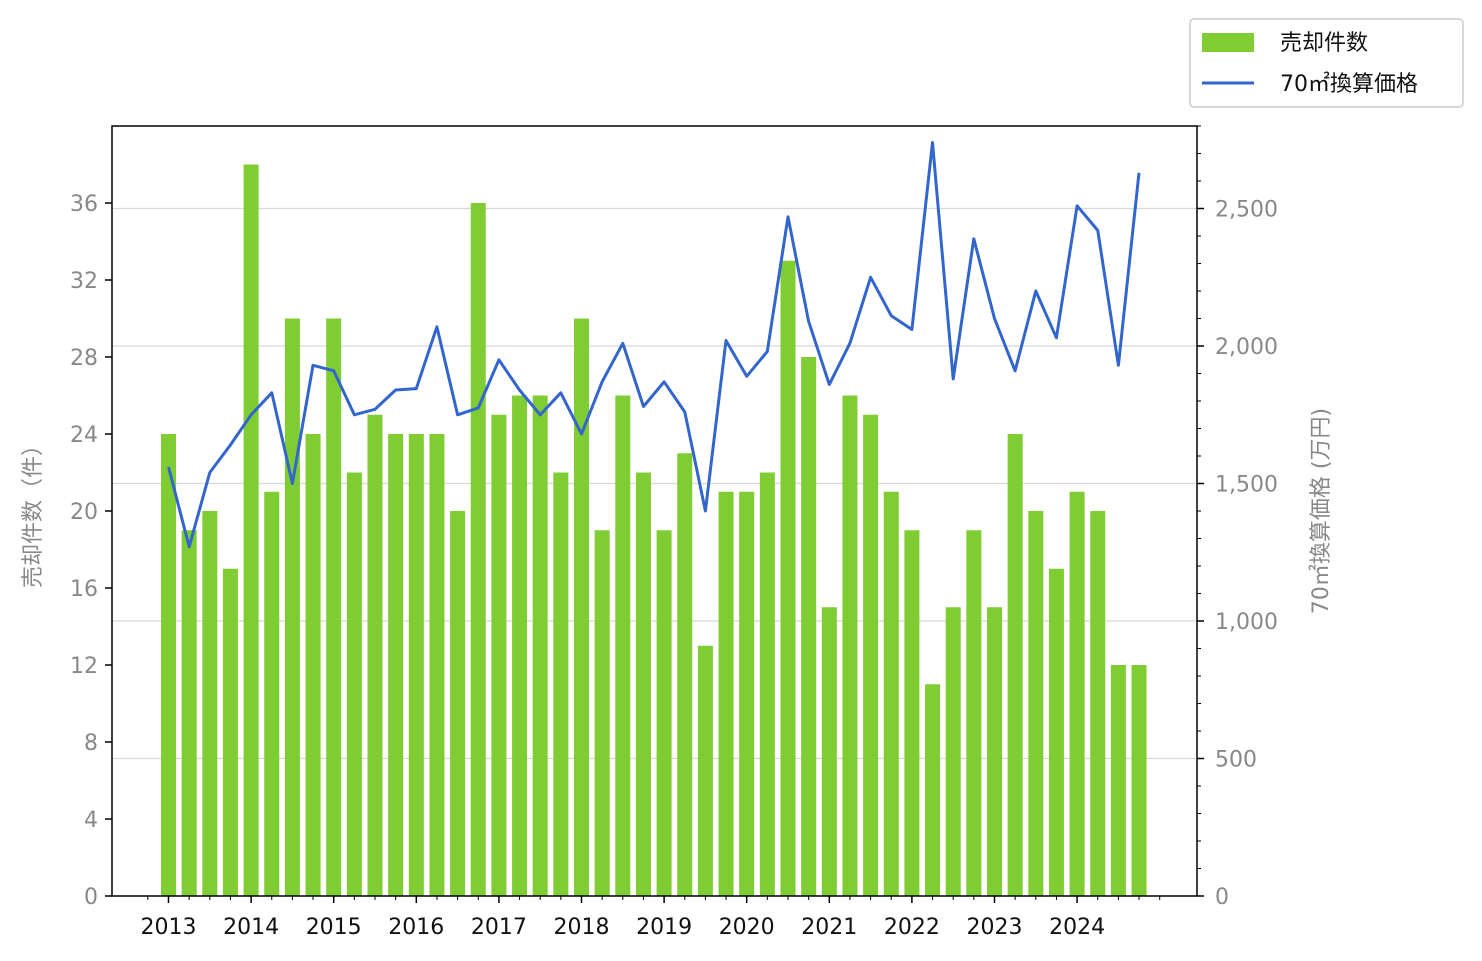 Image resolution: width=1482 pixels, height=961 pixels. I want to click on x-tick-label: 2021, so click(829, 927).